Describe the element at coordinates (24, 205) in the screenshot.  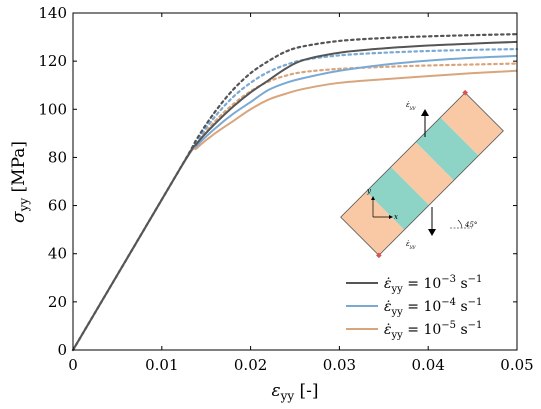
I see `y-axis-subscript: yy` at that location.